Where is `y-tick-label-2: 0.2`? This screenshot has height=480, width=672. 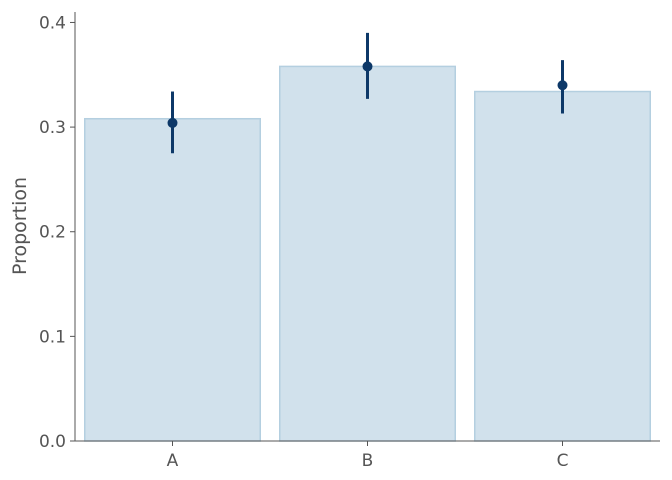
y-tick-label-2: 0.2 is located at coordinates (52, 233).